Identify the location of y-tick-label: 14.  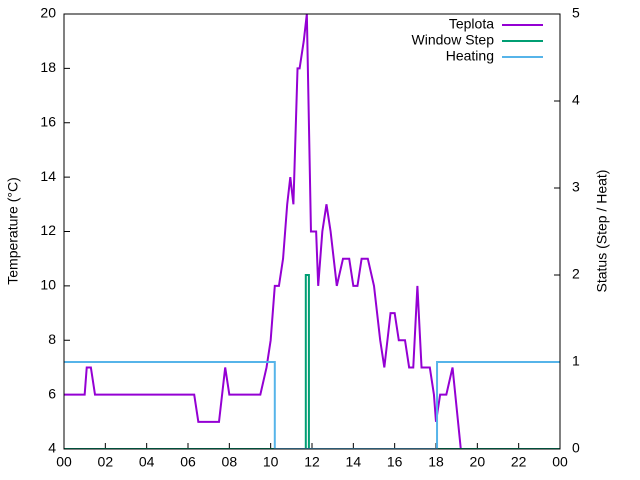
(48, 176).